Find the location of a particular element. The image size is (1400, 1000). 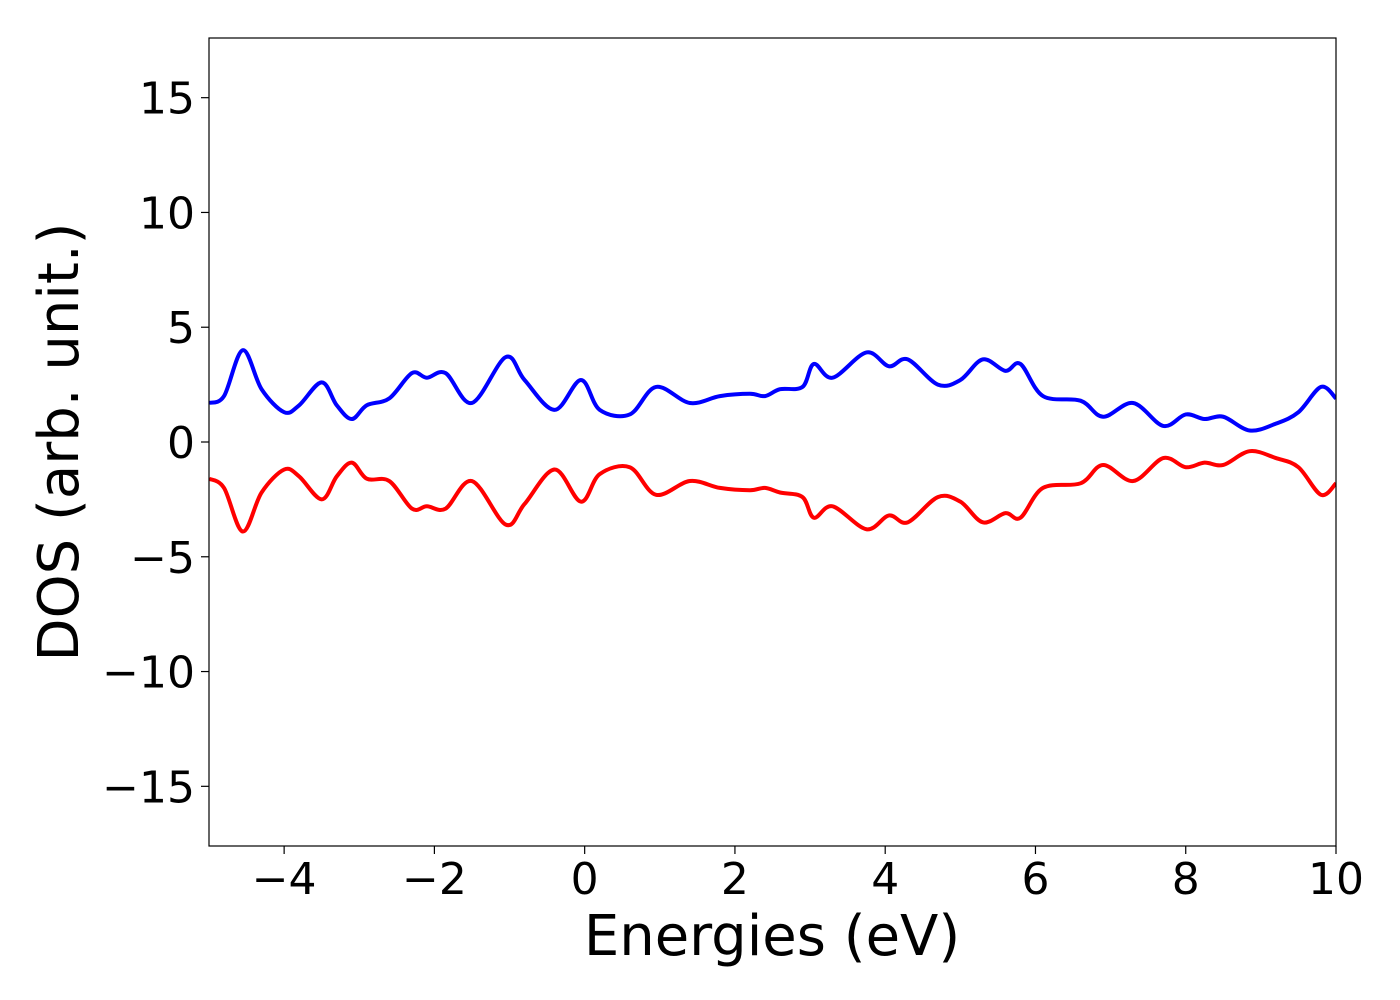

x-tick-label: 0 is located at coordinates (585, 879).